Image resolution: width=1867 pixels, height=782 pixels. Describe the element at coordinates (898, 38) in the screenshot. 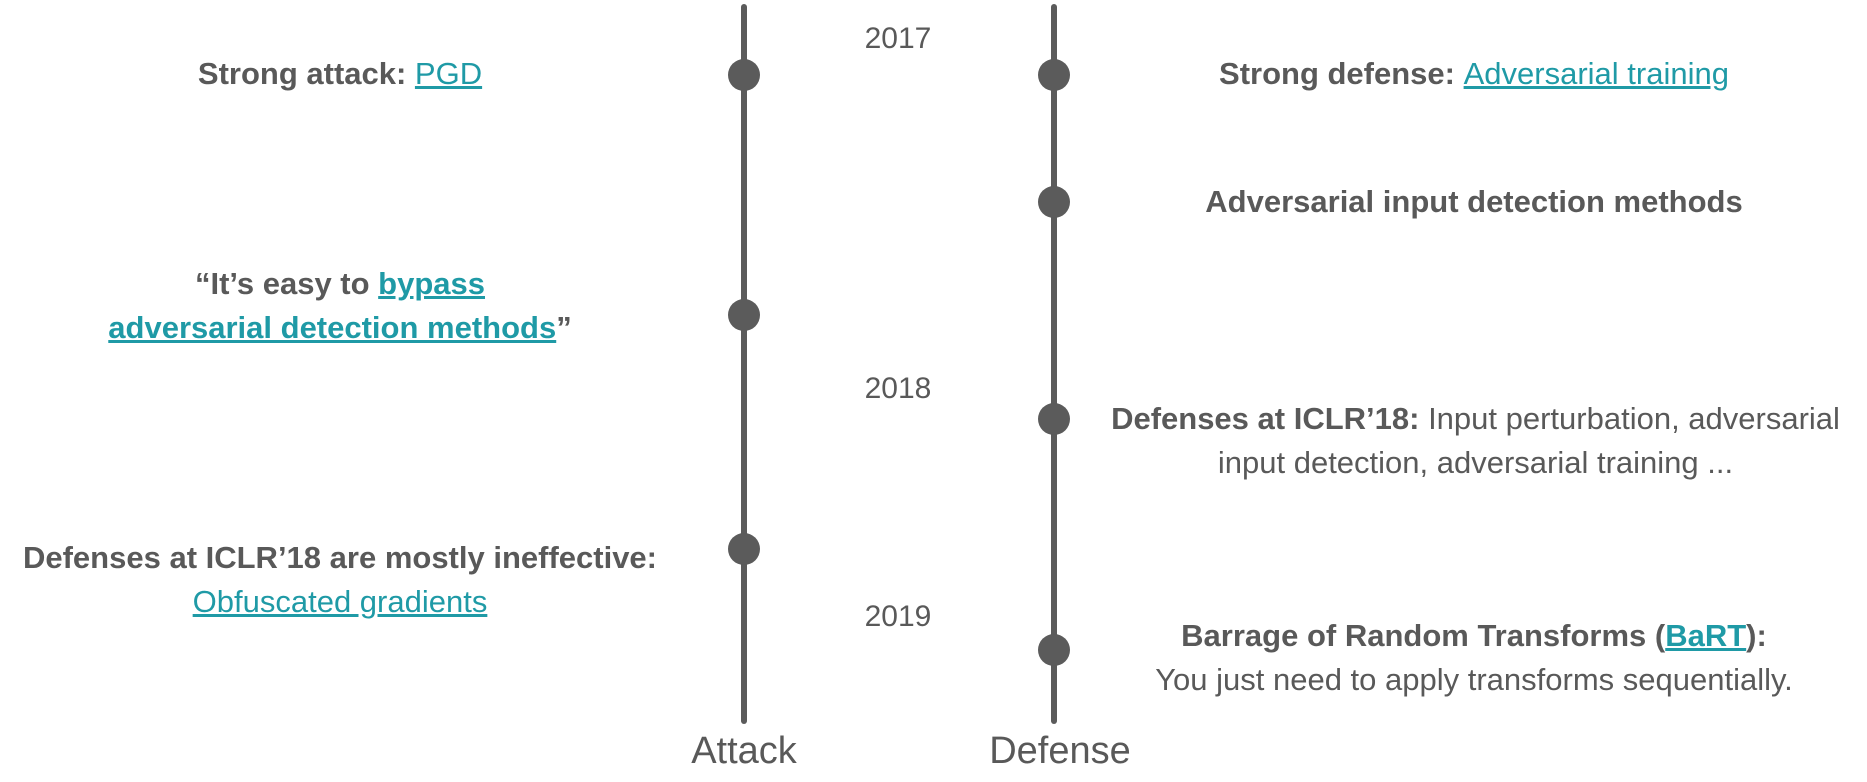

I see `year-2017-label: 2017` at that location.